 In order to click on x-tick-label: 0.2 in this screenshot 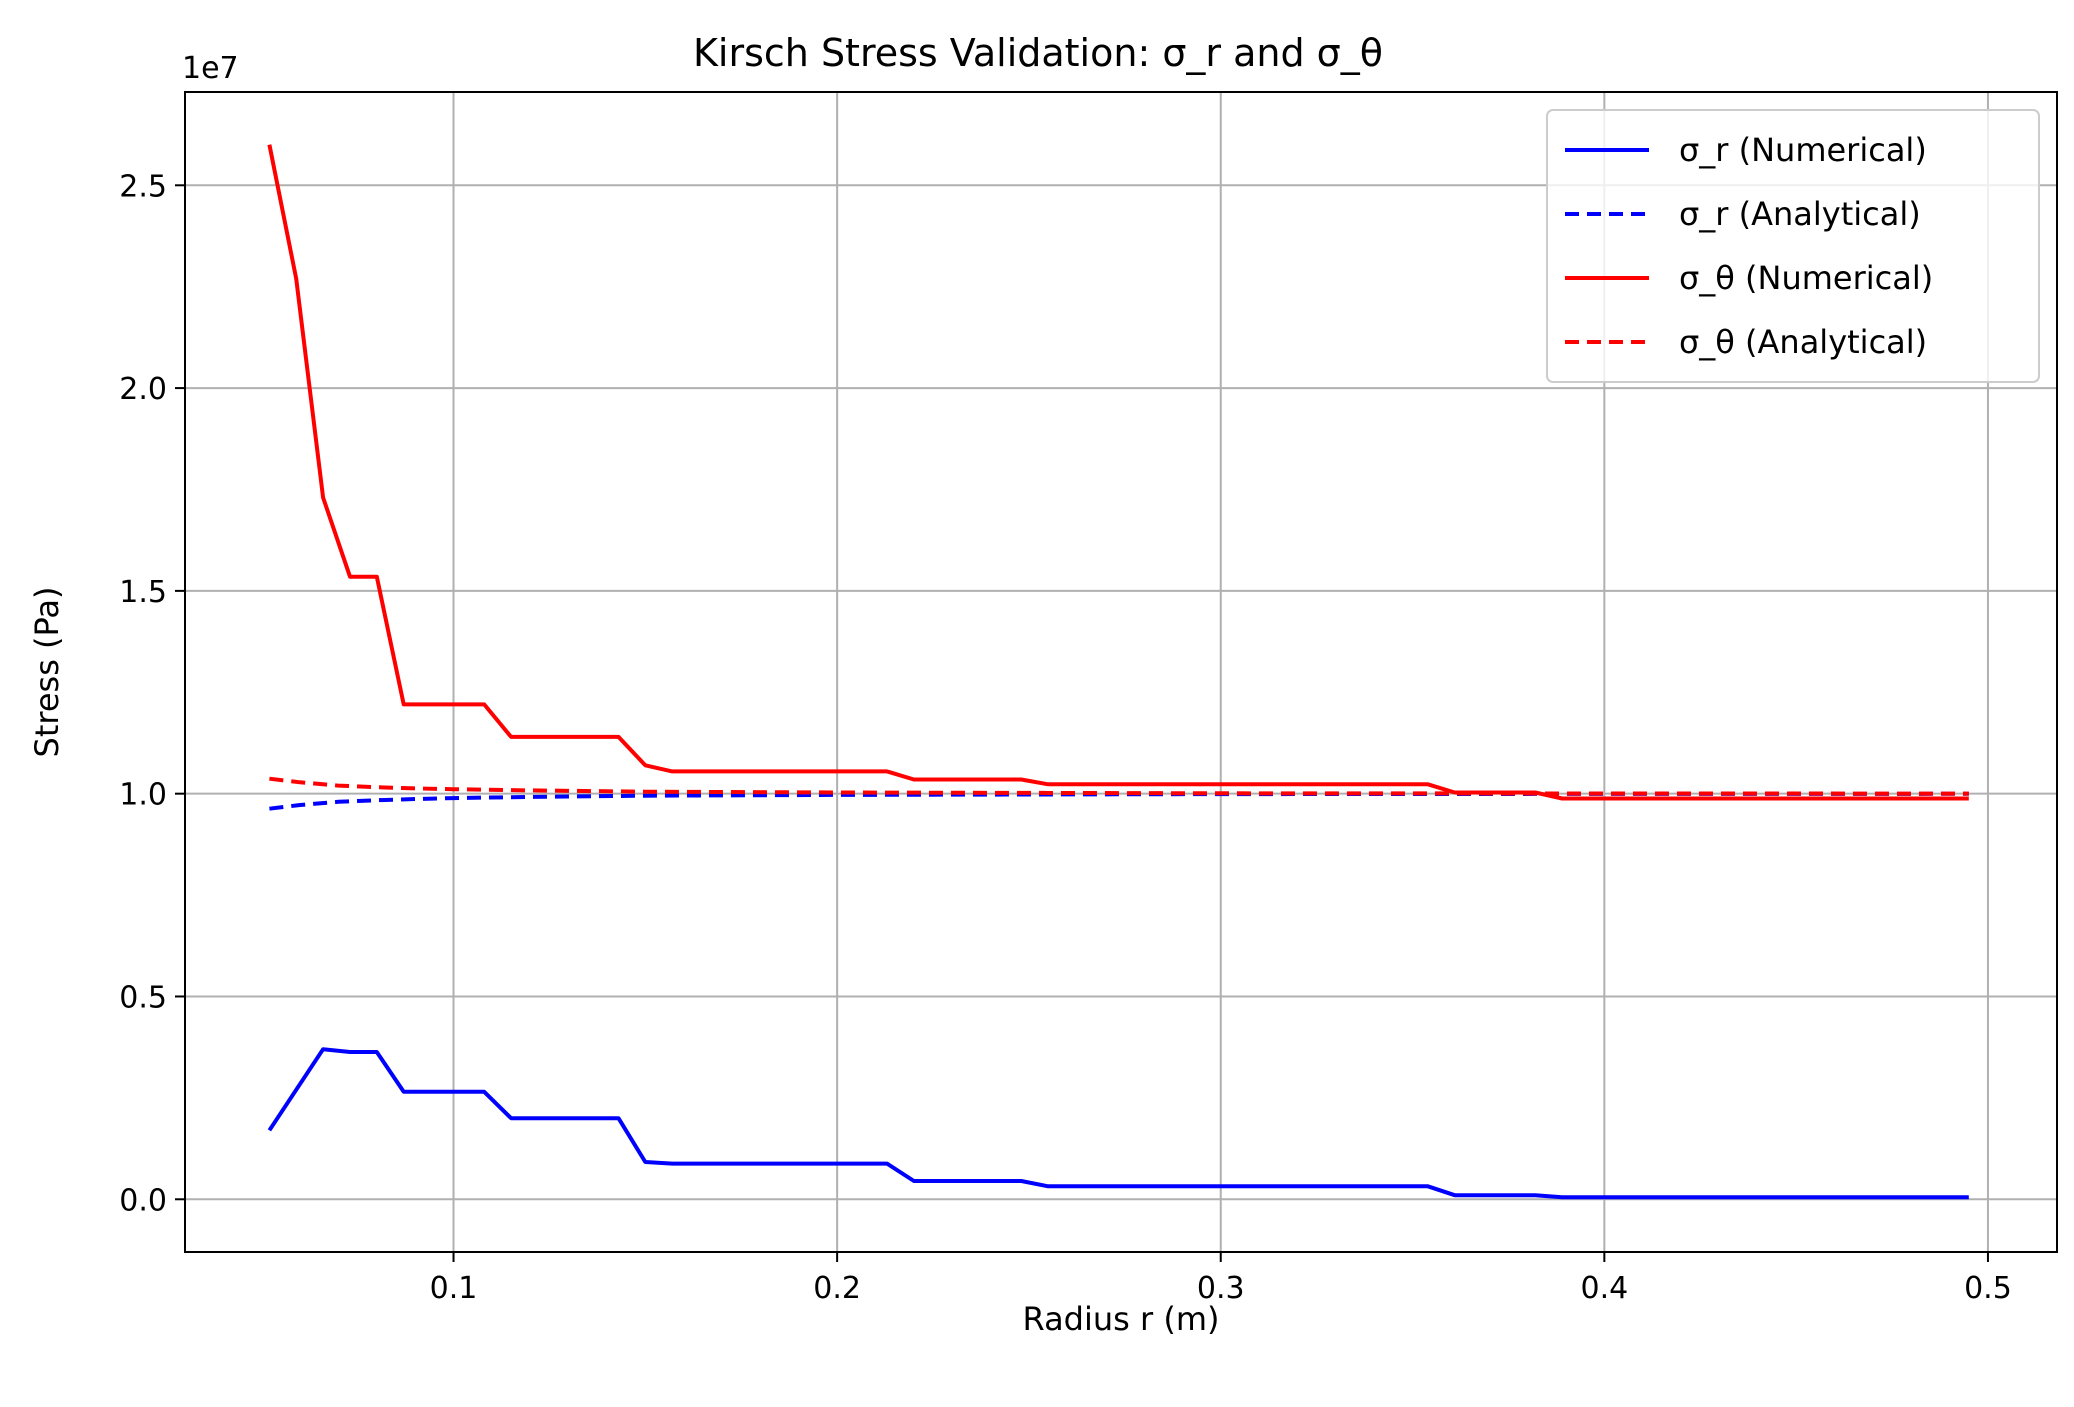, I will do `click(837, 1288)`.